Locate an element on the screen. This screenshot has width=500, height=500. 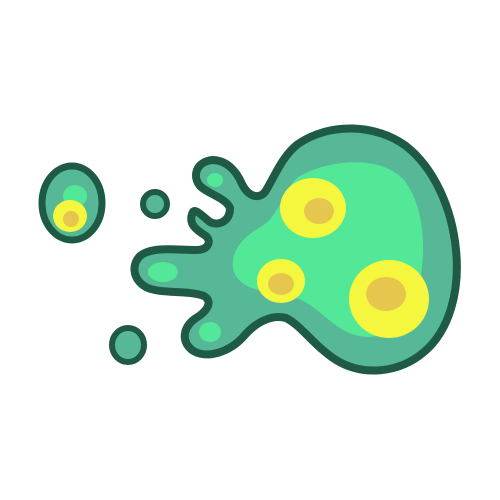
spot-top-inner is located at coordinates (319, 211).